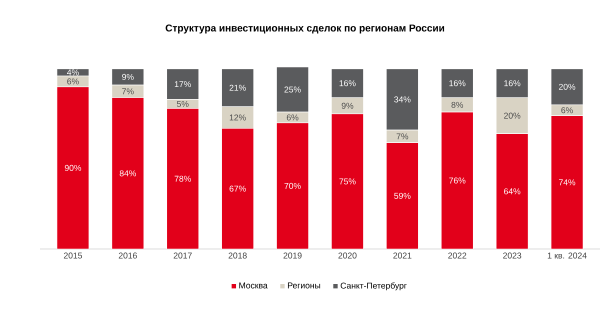 Image resolution: width=610 pixels, height=335 pixels. What do you see at coordinates (457, 105) in the screenshot?
I see `data-label: 8%` at bounding box center [457, 105].